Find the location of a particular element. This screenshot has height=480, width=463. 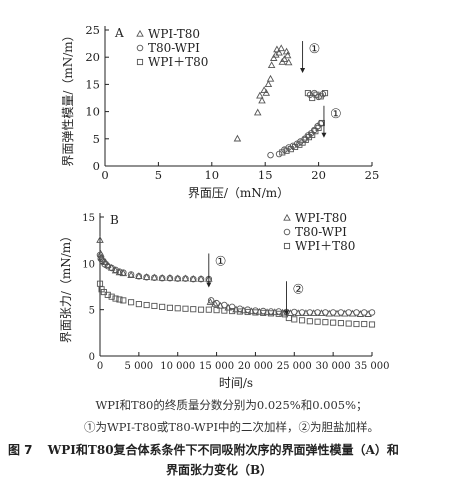

figure-caption-label: 图 7 is located at coordinates (20, 450).